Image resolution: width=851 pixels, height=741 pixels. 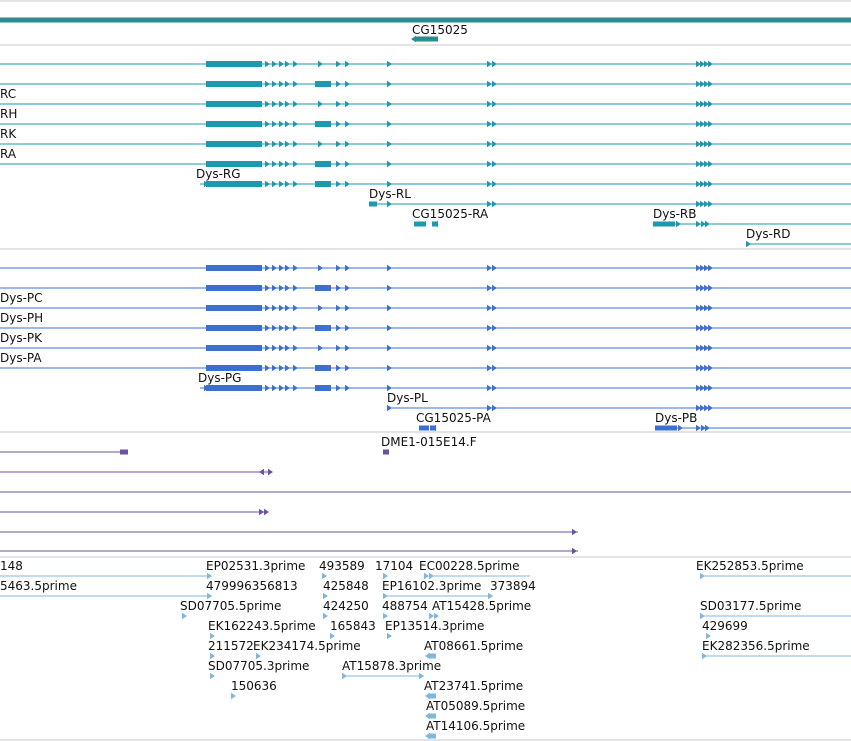 I want to click on feature-label: CG15025-RA, so click(x=450, y=214).